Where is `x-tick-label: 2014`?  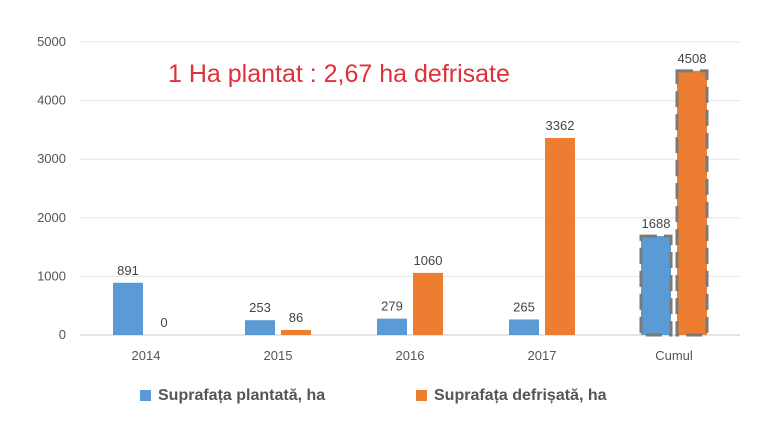
x-tick-label: 2014 is located at coordinates (146, 355).